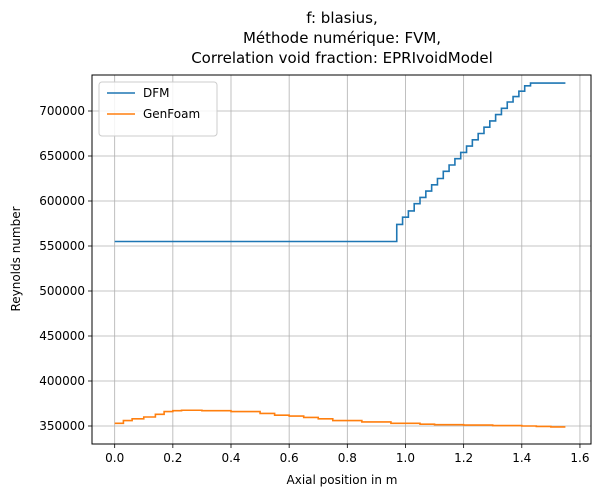 The width and height of the screenshot is (599, 497). I want to click on chart-title-line-2: Méthode numérique: FVM,, so click(342, 38).